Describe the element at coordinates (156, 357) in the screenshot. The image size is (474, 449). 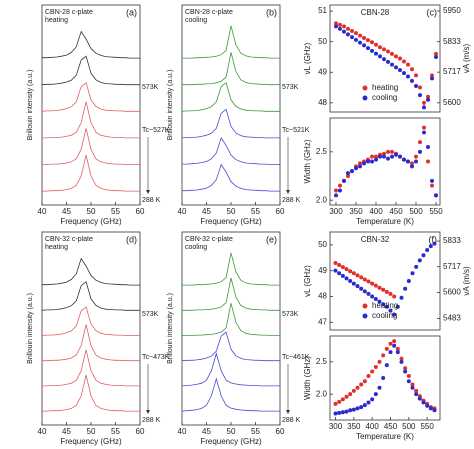
I see `annotation: Tc~473K` at that location.